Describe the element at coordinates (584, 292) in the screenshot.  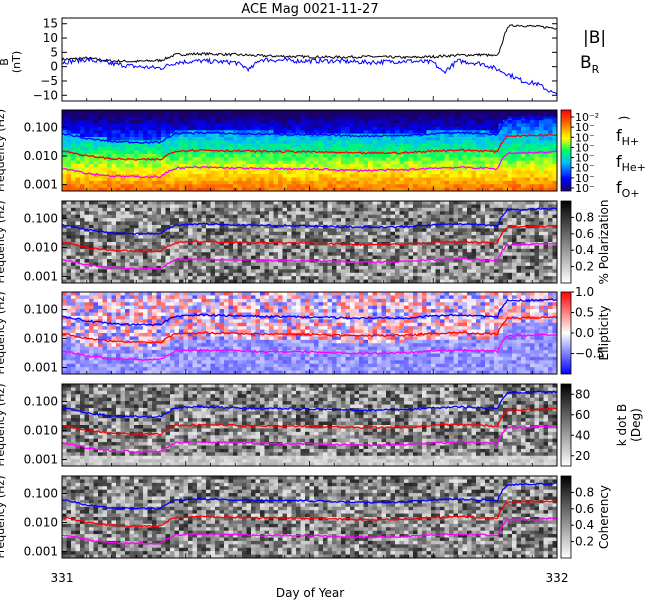
I see `colorbar-tick-label: 1.0` at that location.